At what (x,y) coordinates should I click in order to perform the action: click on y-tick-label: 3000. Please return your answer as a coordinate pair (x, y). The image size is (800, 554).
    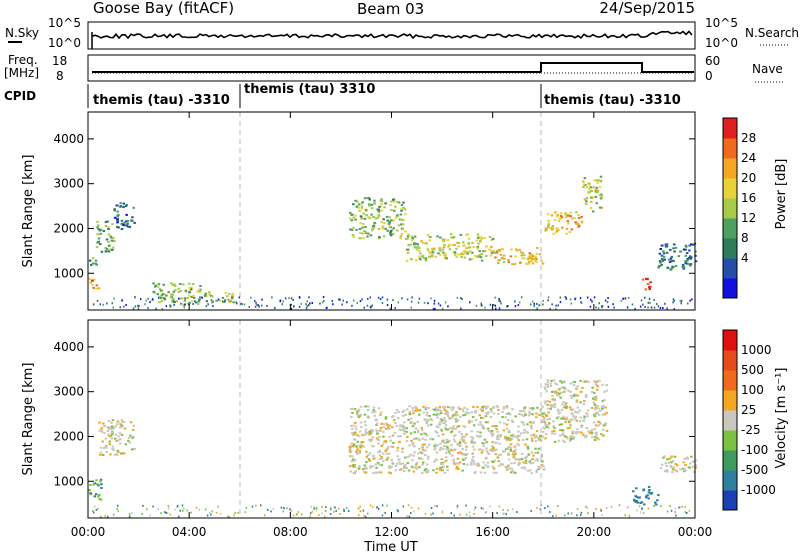
    Looking at the image, I should click on (68, 392).